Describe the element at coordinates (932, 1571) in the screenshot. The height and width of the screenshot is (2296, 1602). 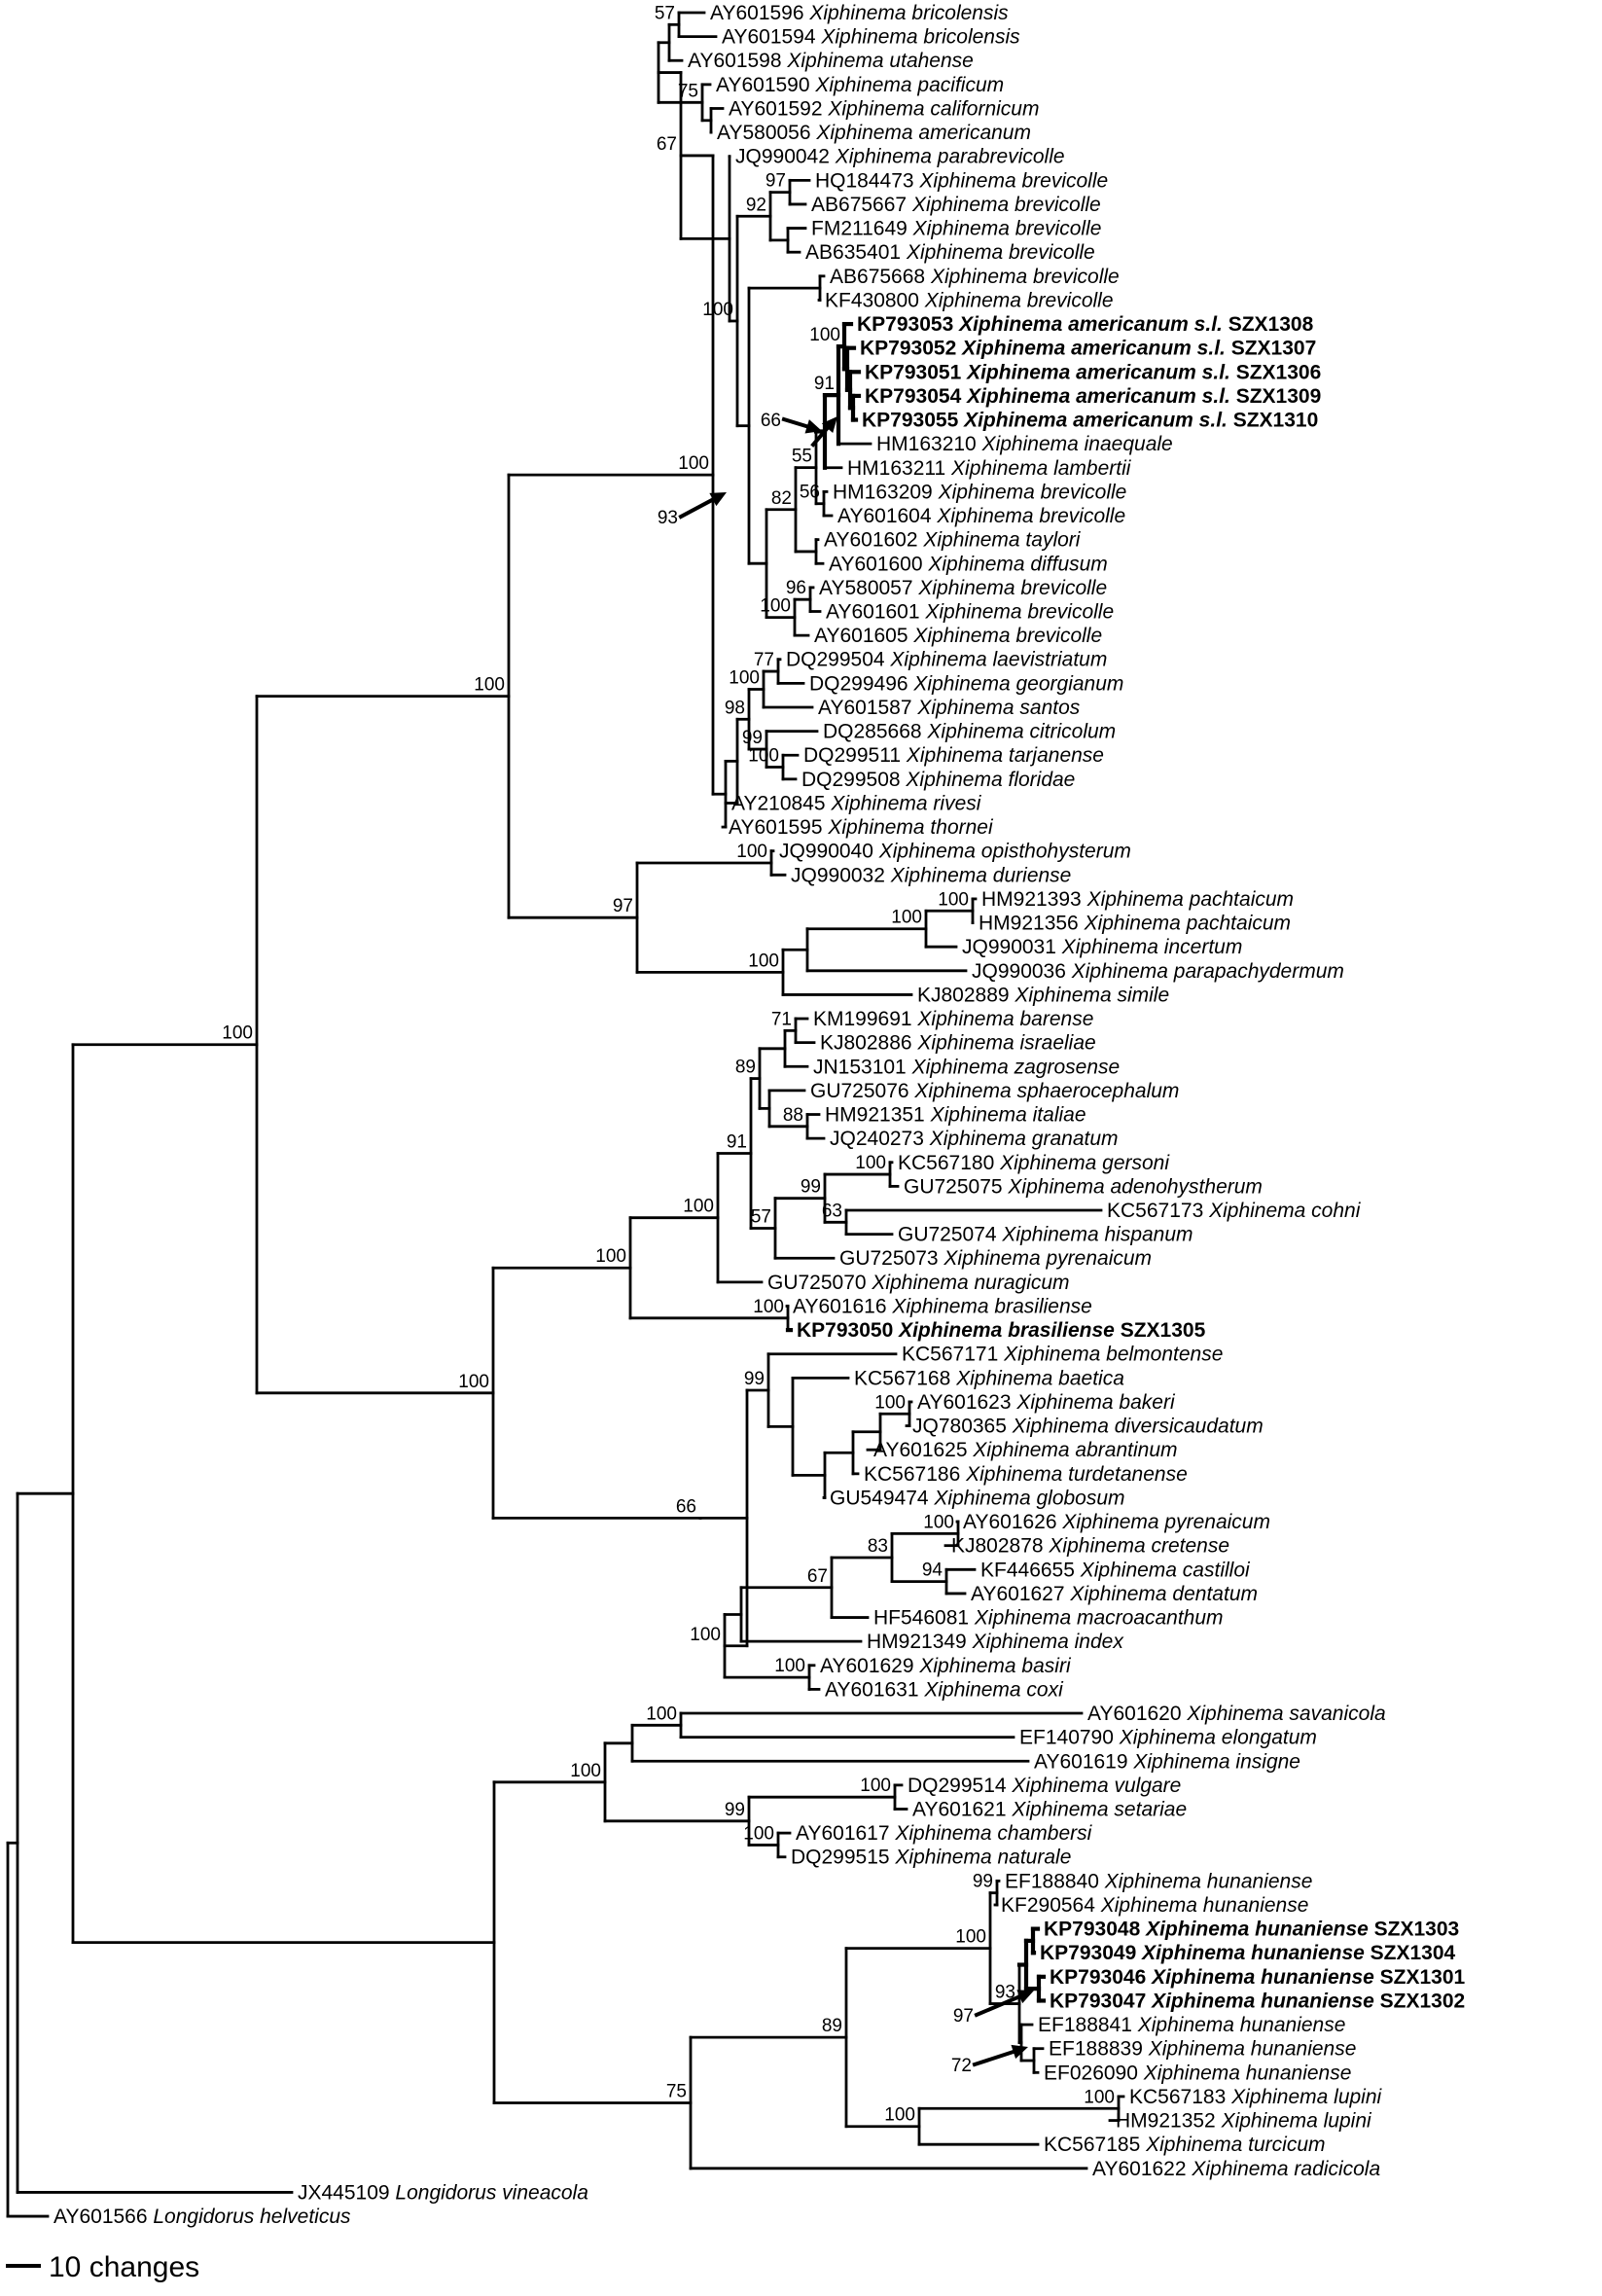
I see `bootstrap-label: 94` at that location.